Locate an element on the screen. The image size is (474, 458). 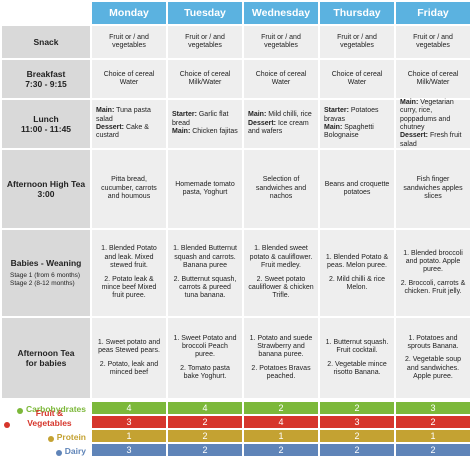
menu-line: Dessert: Ice cream and wafers is located at coordinates (281, 128).